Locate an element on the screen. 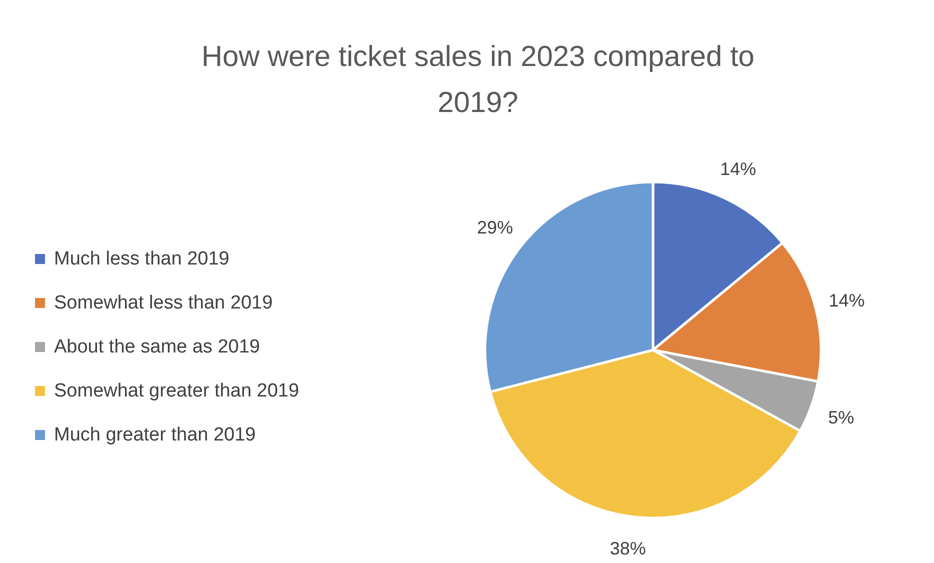 This screenshot has height=563, width=934. data-label: 38% is located at coordinates (628, 548).